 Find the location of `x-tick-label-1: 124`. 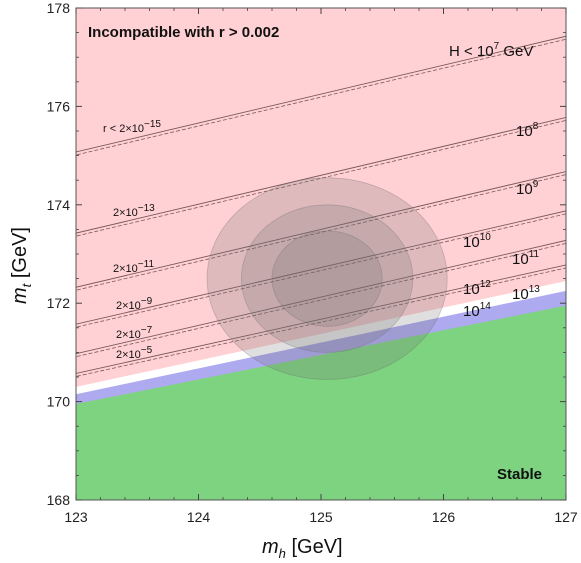

x-tick-label-1: 124 is located at coordinates (199, 517).